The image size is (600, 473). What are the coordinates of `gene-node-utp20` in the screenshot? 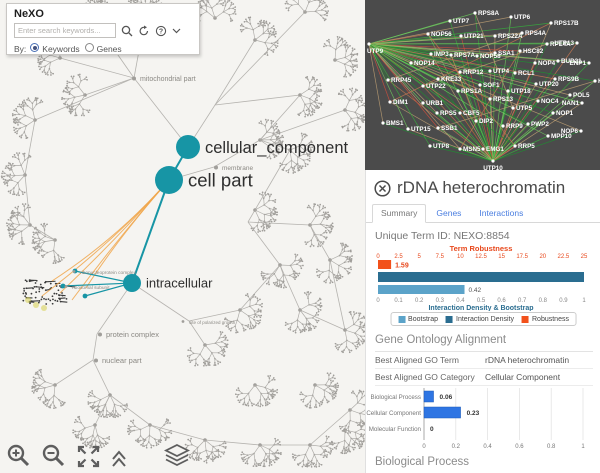 It's located at (536, 84).